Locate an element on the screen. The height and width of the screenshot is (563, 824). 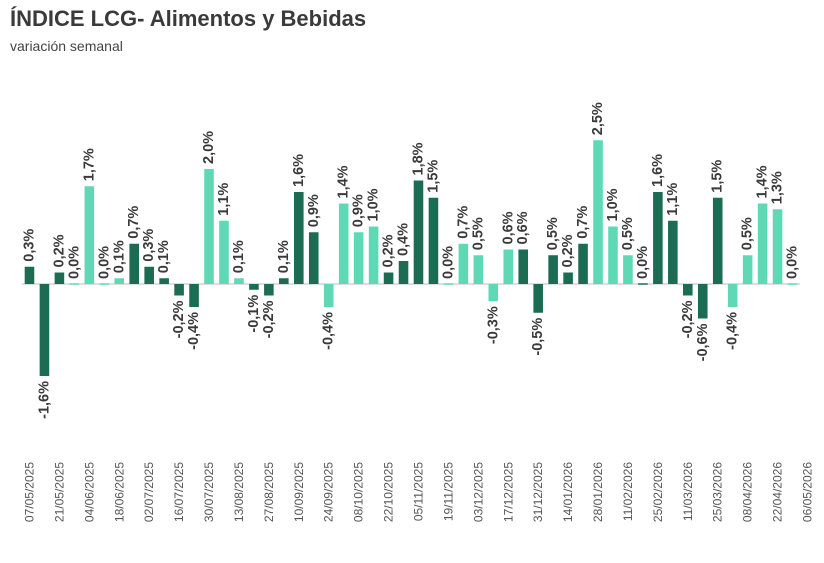
data-label: -0,3% is located at coordinates (493, 325).